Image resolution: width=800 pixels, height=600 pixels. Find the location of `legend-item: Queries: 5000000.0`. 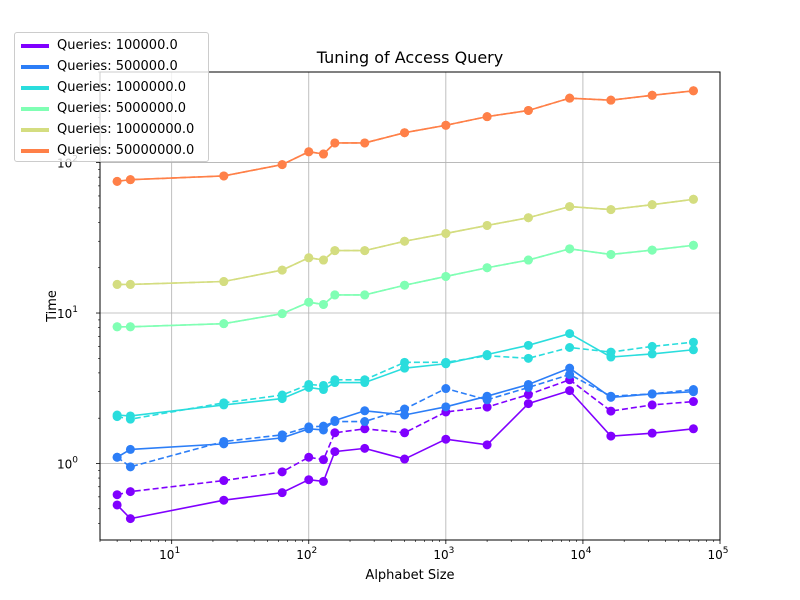

legend-item: Queries: 5000000.0 is located at coordinates (111, 108).